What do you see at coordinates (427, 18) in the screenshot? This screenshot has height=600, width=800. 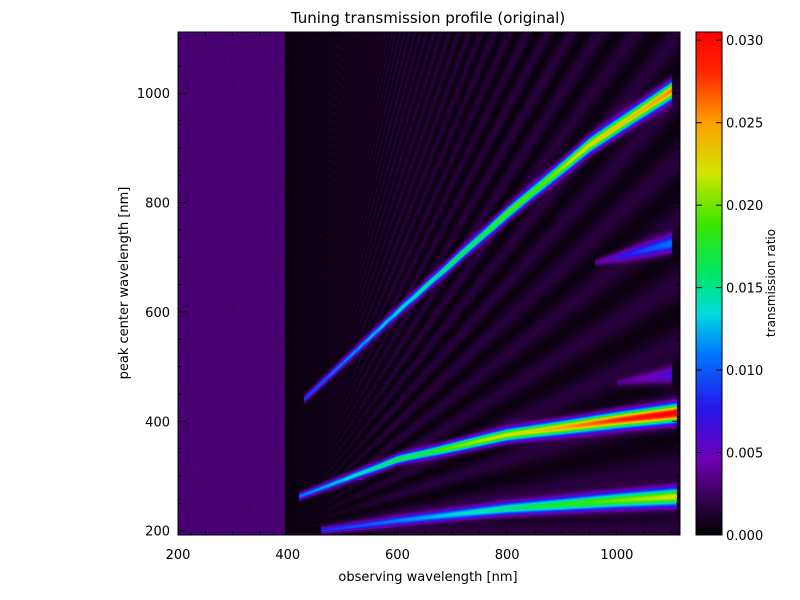 I see `chart-title: Tuning transmission profile (original)` at bounding box center [427, 18].